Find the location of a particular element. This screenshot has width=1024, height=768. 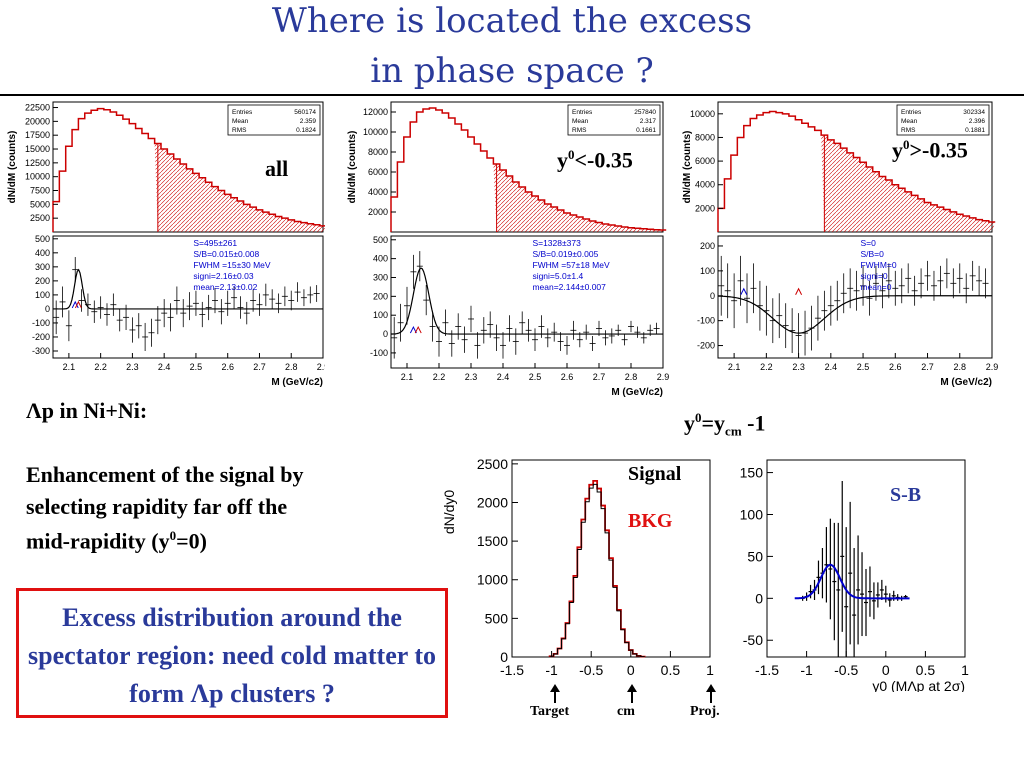

fit-stat: mean=0 is located at coordinates (875, 287).